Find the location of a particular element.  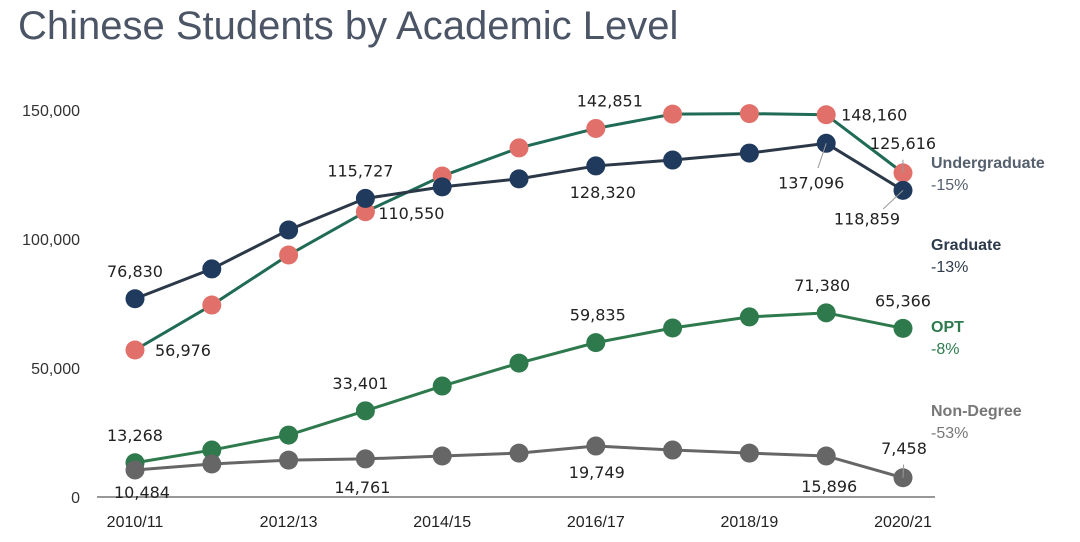

opt-data-label: 71,380 is located at coordinates (822, 285).